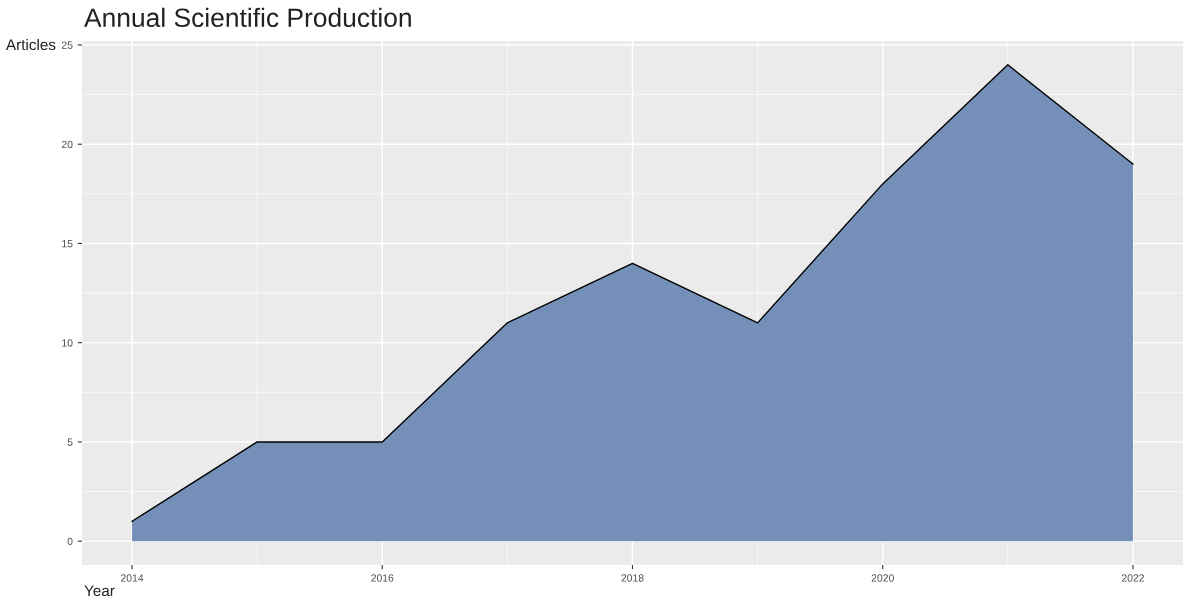  What do you see at coordinates (132, 578) in the screenshot?
I see `x-tick-label: 2014` at bounding box center [132, 578].